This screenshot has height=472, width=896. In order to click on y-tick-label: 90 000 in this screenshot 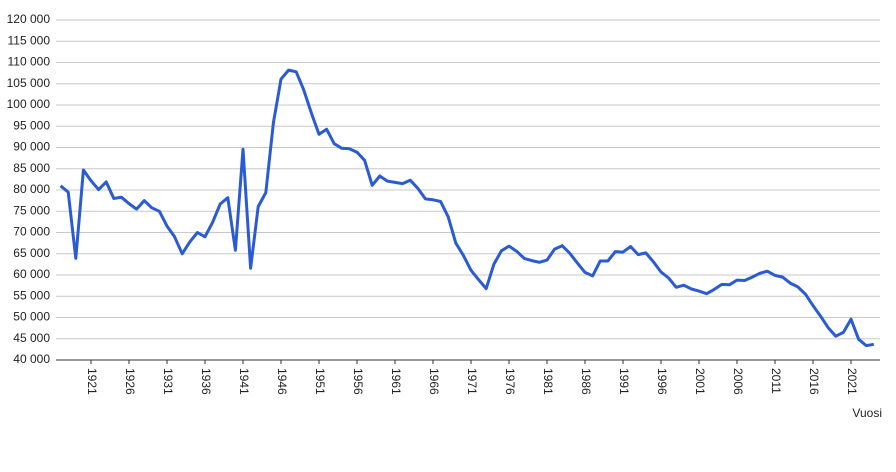, I will do `click(31, 147)`.